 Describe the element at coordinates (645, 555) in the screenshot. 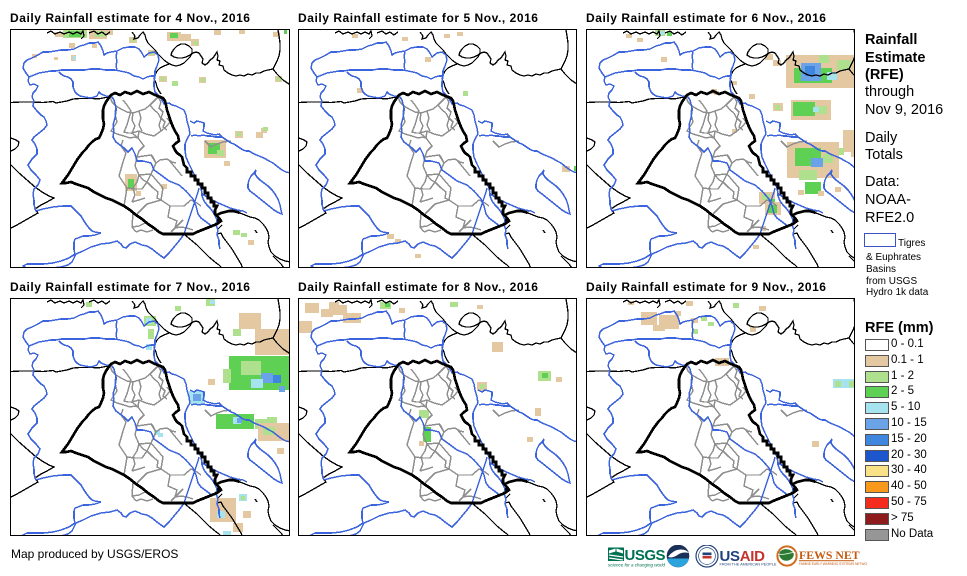

I see `svg-text: USGS` at that location.